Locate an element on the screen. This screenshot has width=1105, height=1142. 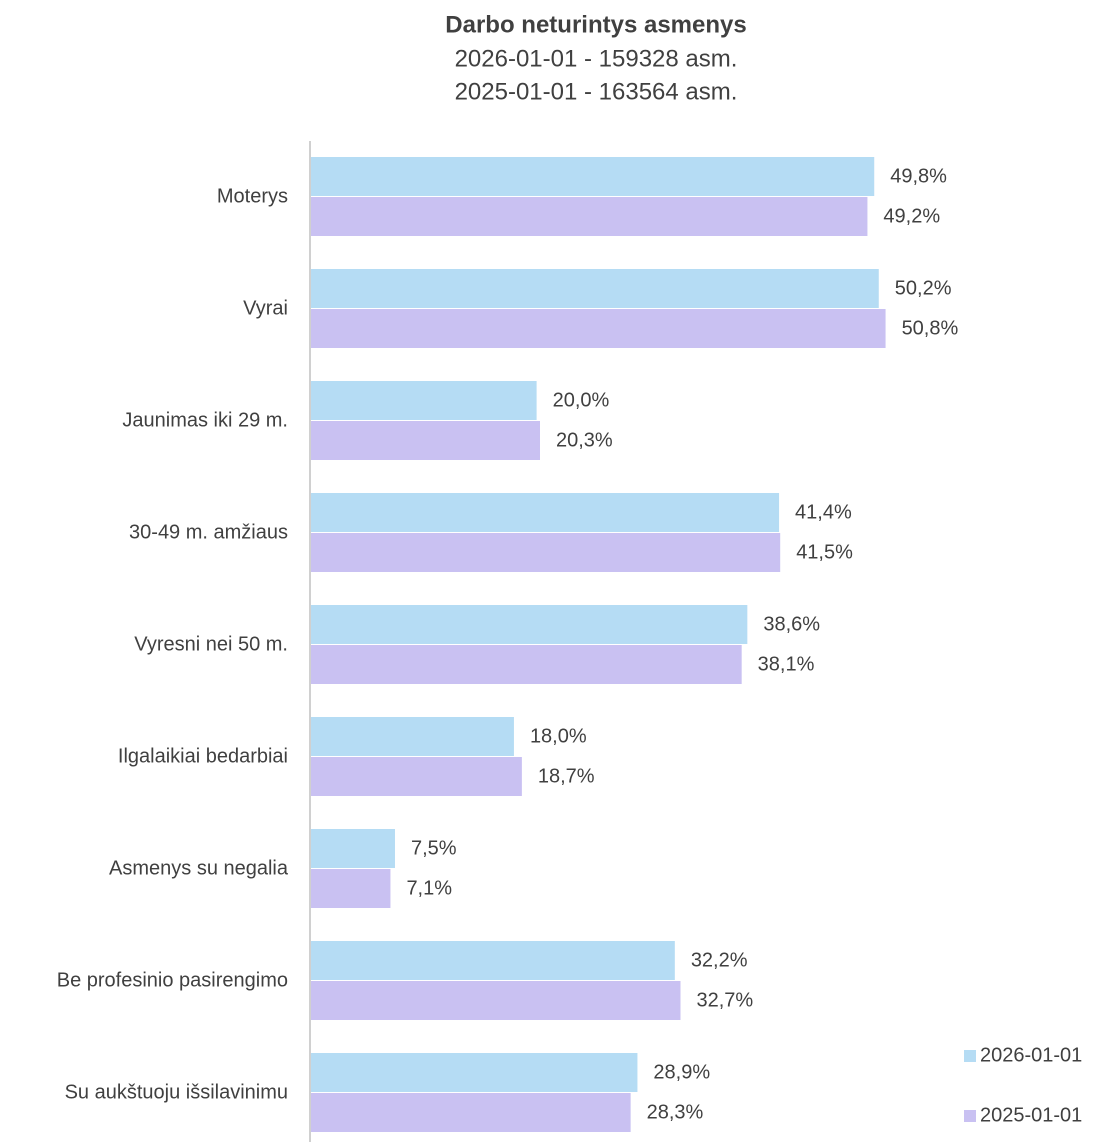
y-tick-label: Vyrai is located at coordinates (265, 308).